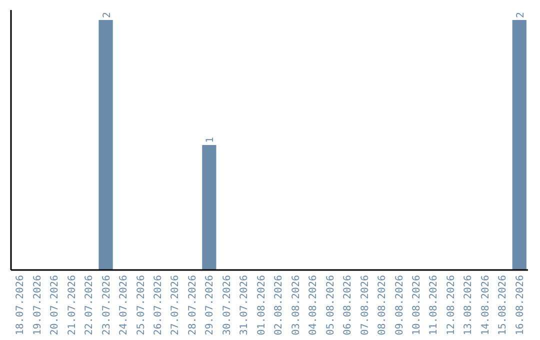 The image size is (540, 340). I want to click on x-tick-label: 22.07.2026, so click(90, 305).